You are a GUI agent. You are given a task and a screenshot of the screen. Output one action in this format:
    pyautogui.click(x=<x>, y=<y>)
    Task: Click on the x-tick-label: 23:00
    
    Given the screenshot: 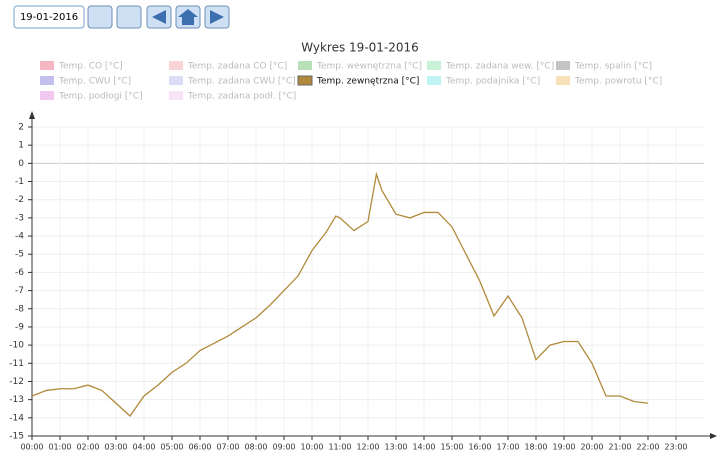 What is the action you would take?
    pyautogui.click(x=675, y=447)
    